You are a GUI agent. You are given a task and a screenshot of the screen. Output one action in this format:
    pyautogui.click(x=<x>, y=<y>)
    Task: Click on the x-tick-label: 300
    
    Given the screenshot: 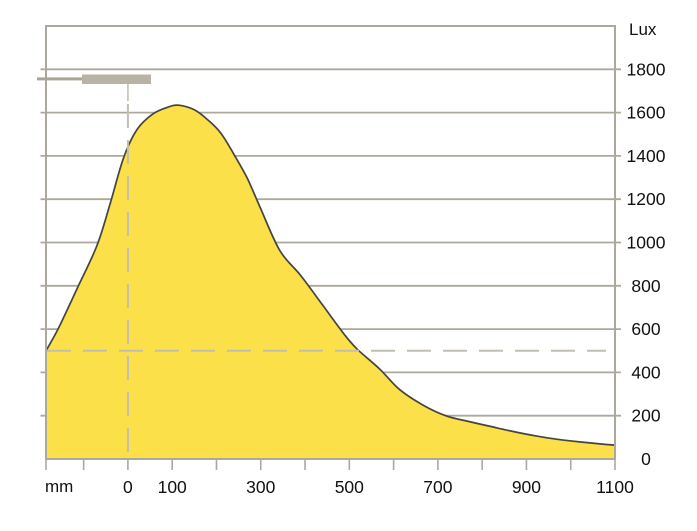 What is the action you would take?
    pyautogui.click(x=260, y=487)
    